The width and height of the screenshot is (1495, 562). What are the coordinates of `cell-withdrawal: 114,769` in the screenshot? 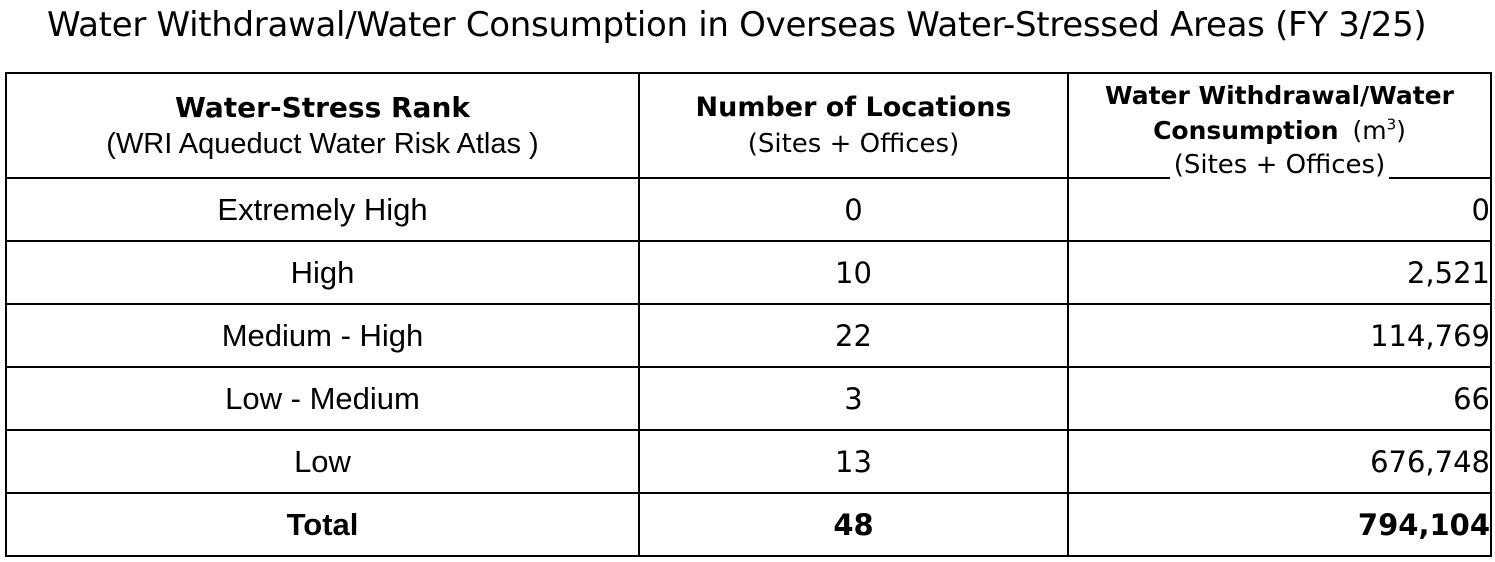 It's located at (1279, 335).